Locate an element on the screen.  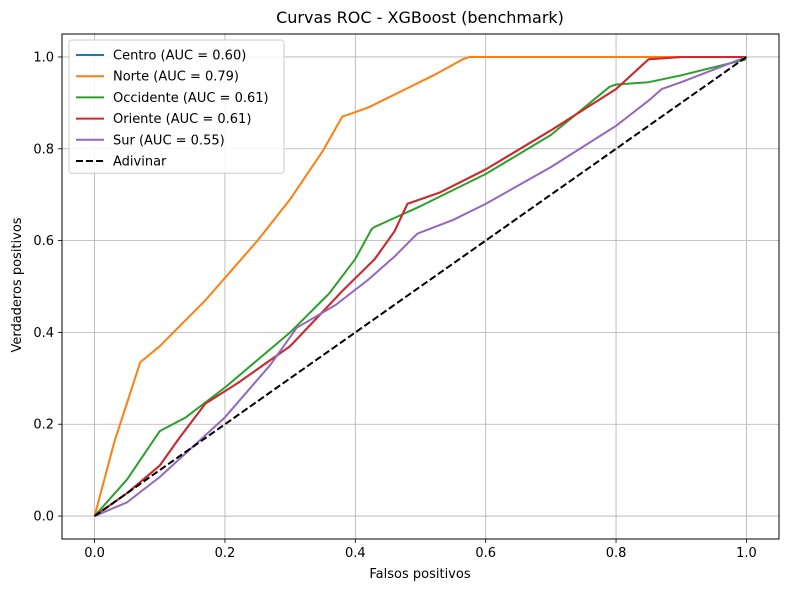
legend-label: Norte (AUC = 0.79) is located at coordinates (176, 77).